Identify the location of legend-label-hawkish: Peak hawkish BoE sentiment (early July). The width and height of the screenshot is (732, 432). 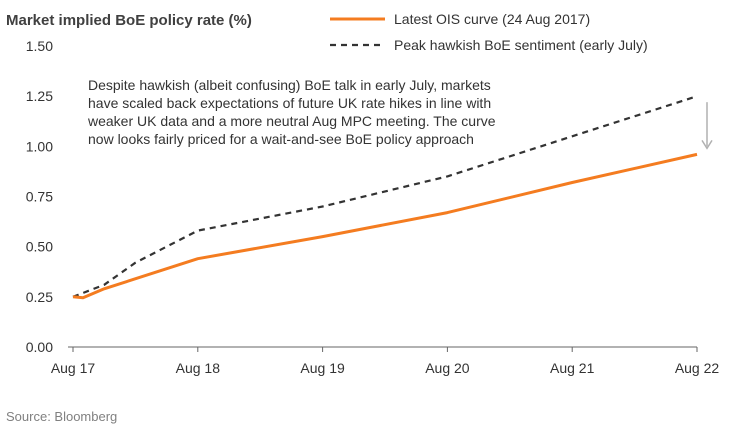
(521, 45).